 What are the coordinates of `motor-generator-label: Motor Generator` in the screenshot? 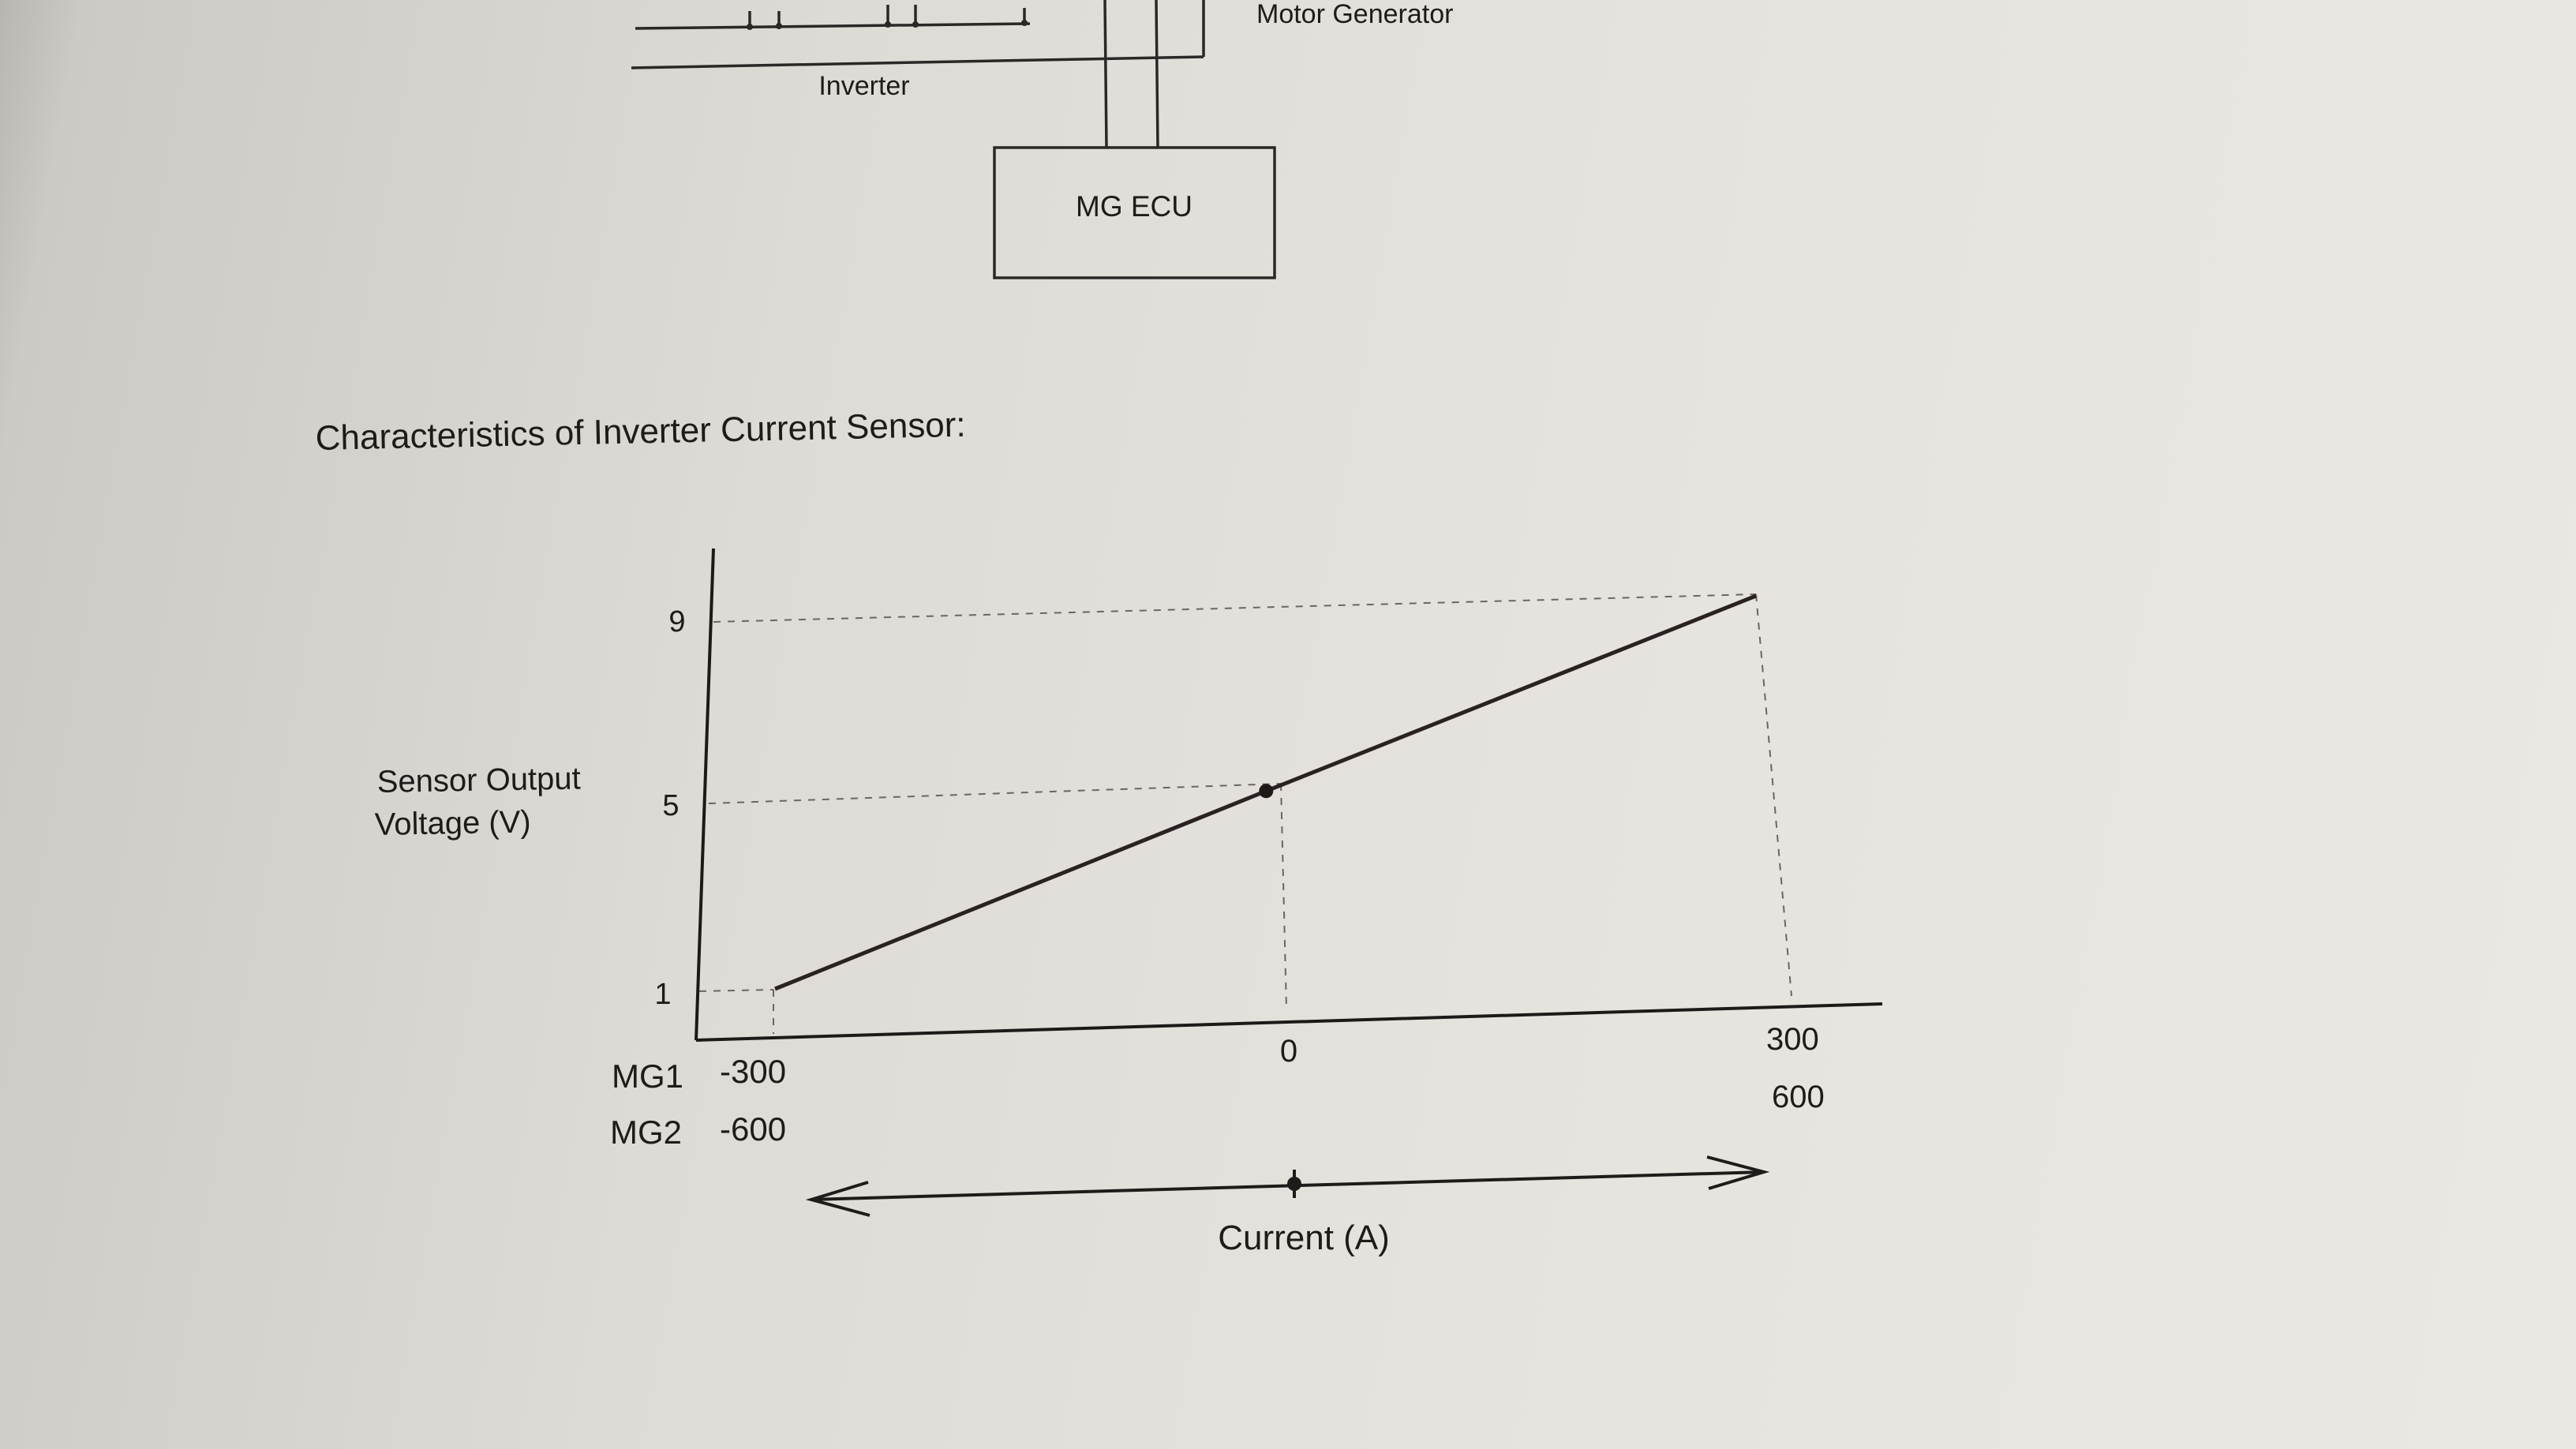 It's located at (1354, 14).